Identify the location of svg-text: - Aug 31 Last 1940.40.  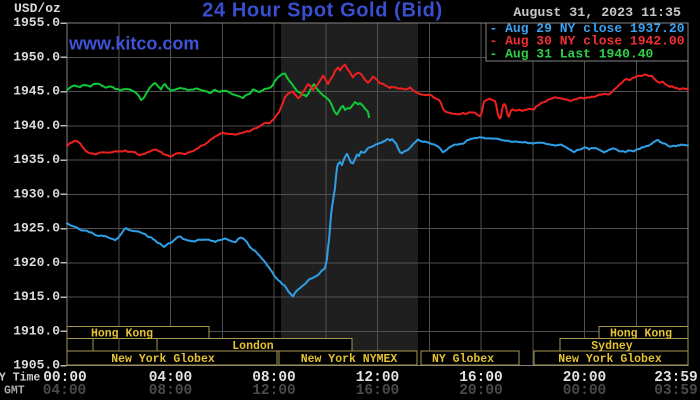
(572, 54).